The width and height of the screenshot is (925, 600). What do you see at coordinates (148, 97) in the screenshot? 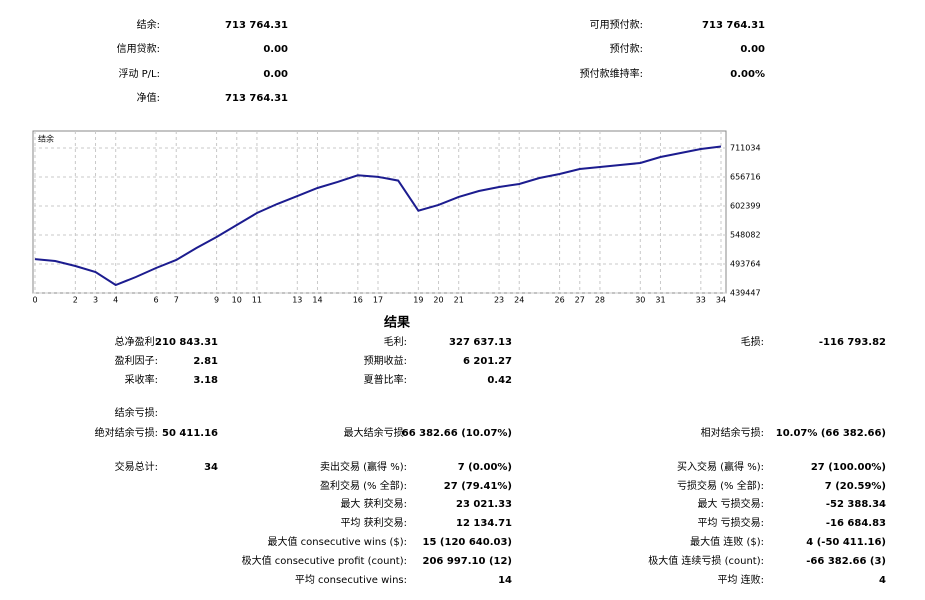
I see `summary-label: 净值:` at bounding box center [148, 97].